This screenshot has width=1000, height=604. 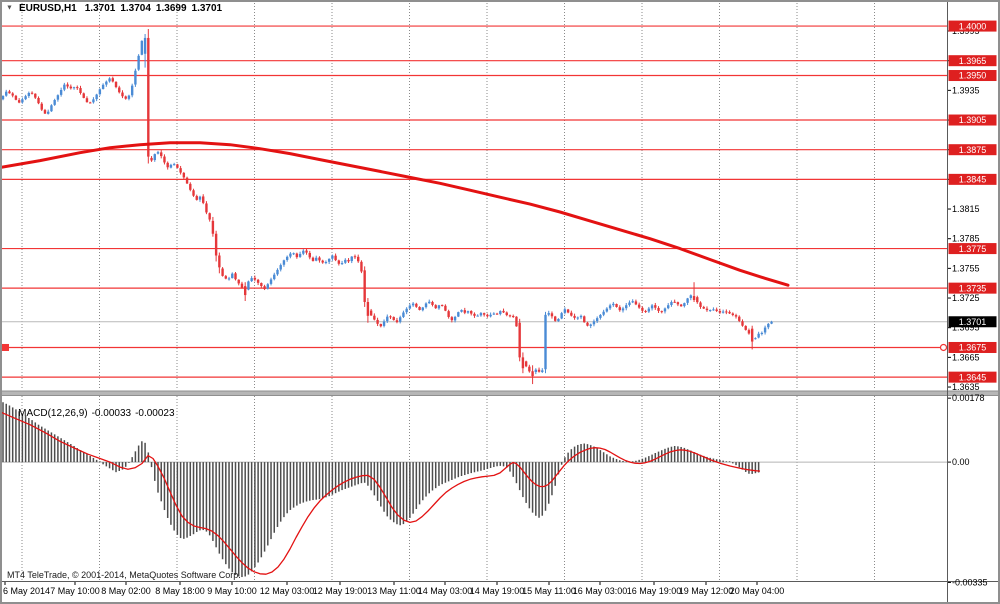 What do you see at coordinates (757, 591) in the screenshot?
I see `time-tick-label: 20 May 04:00` at bounding box center [757, 591].